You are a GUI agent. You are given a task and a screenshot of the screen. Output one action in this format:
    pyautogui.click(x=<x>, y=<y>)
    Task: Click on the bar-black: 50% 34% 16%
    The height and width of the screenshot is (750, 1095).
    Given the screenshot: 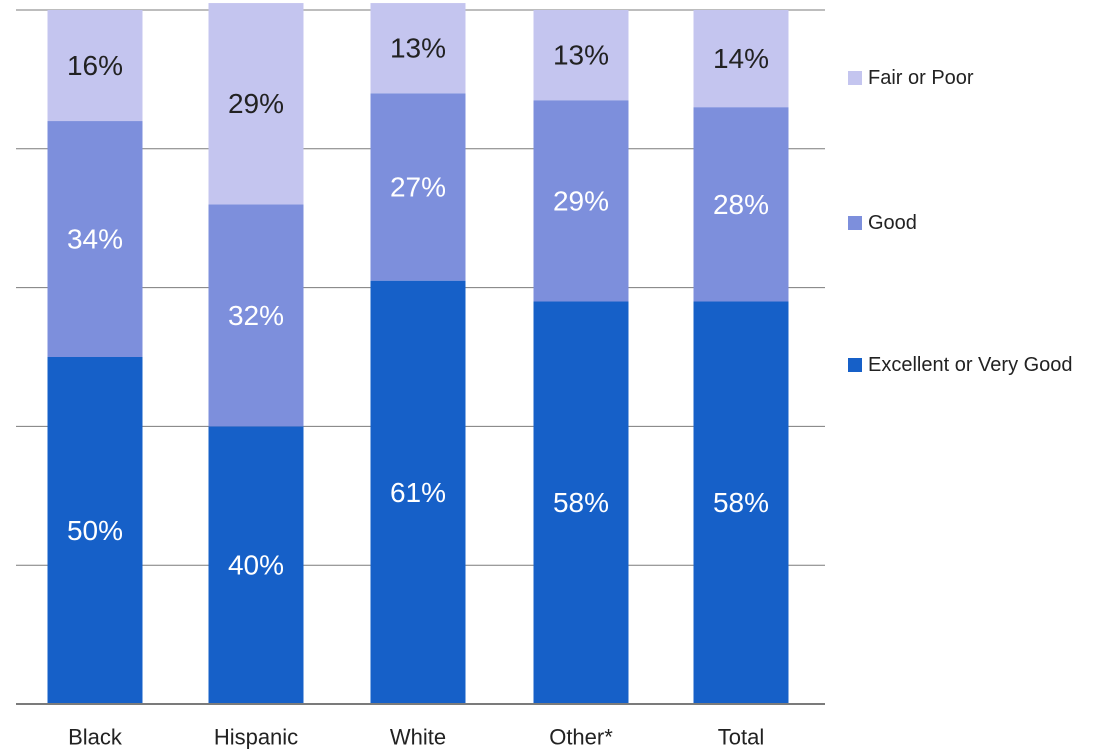 What is the action you would take?
    pyautogui.click(x=95, y=357)
    